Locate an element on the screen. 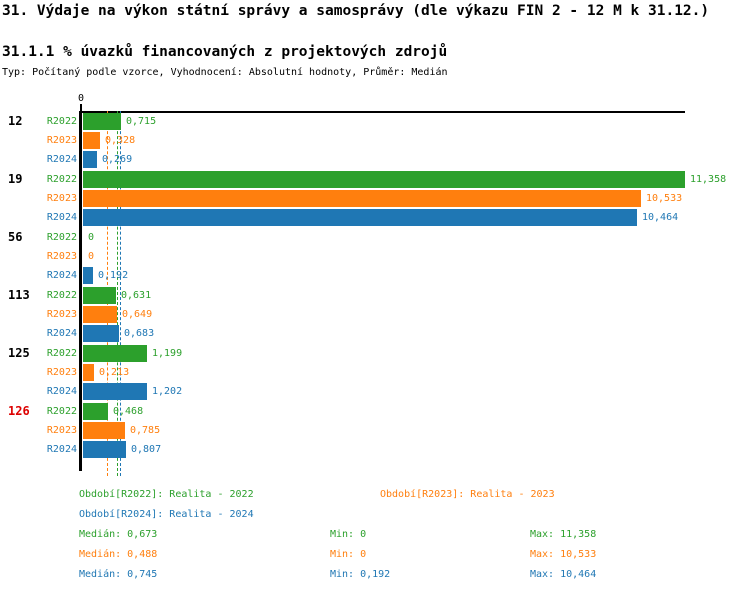 Image resolution: width=750 pixels, height=594 pixels. bar-value-label: 0,269 is located at coordinates (117, 159).